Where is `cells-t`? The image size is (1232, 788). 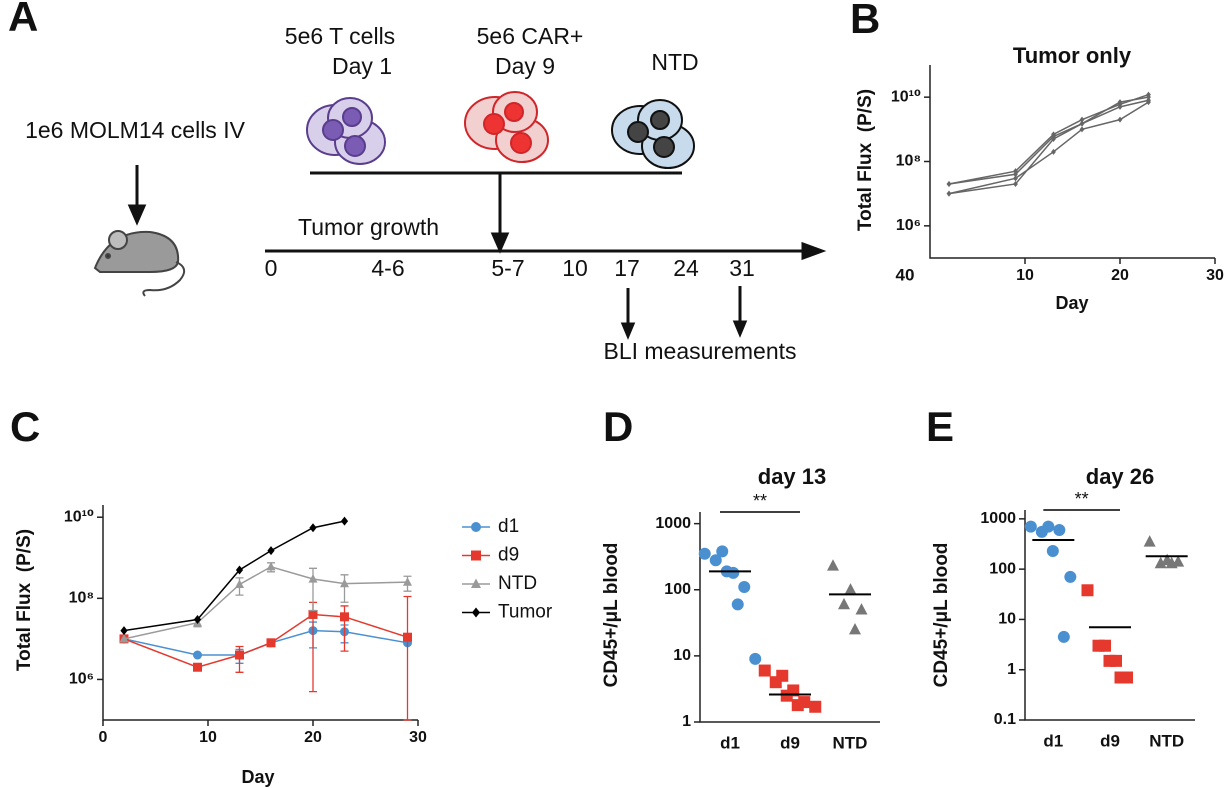 cells-t is located at coordinates (346, 131).